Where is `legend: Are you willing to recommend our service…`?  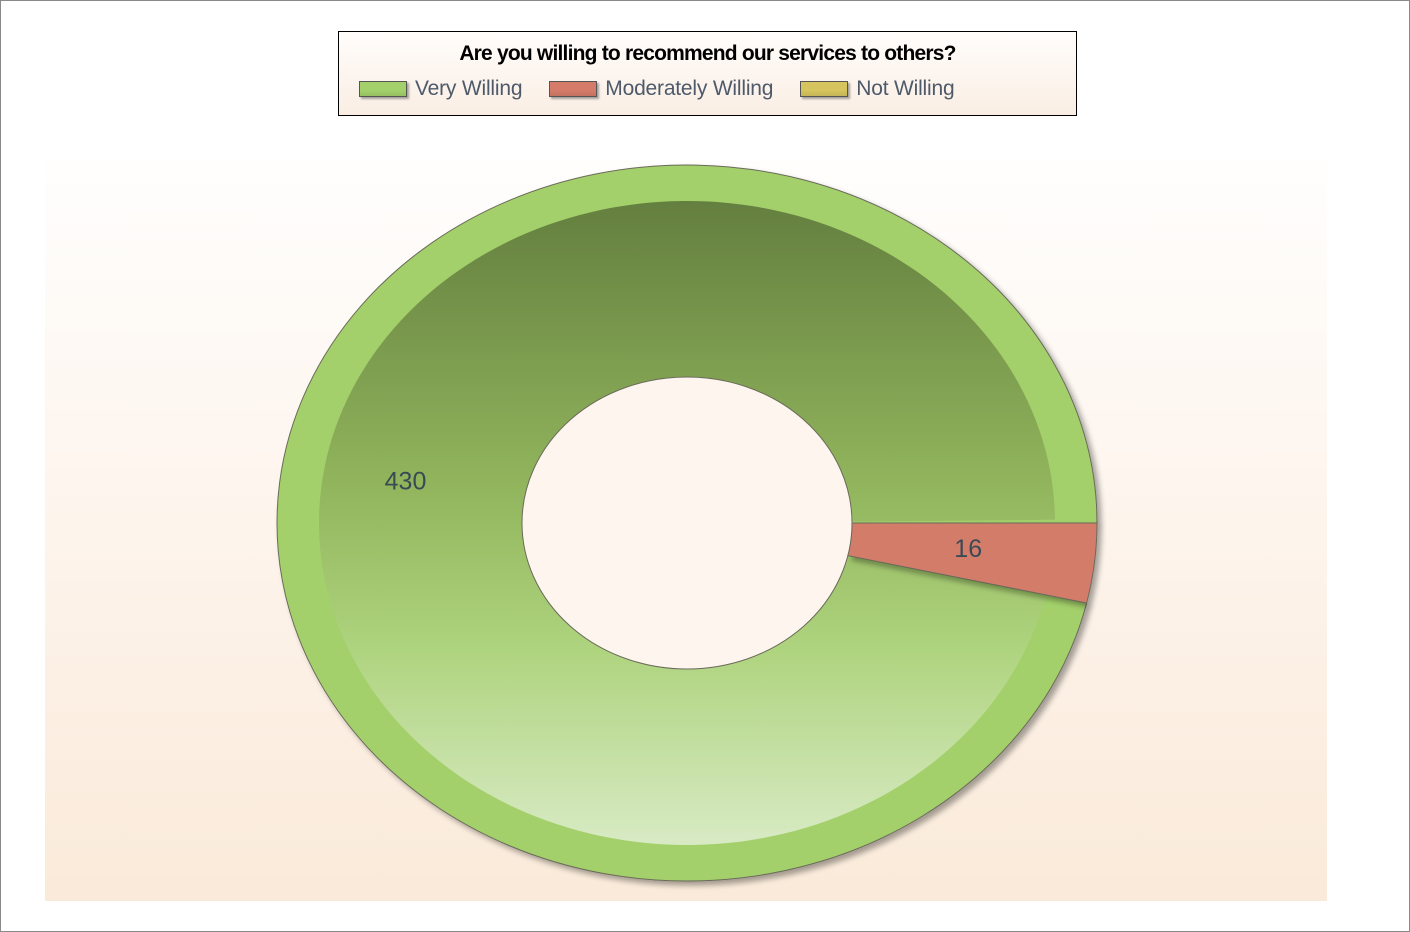 legend: Are you willing to recommend our service… is located at coordinates (707, 73).